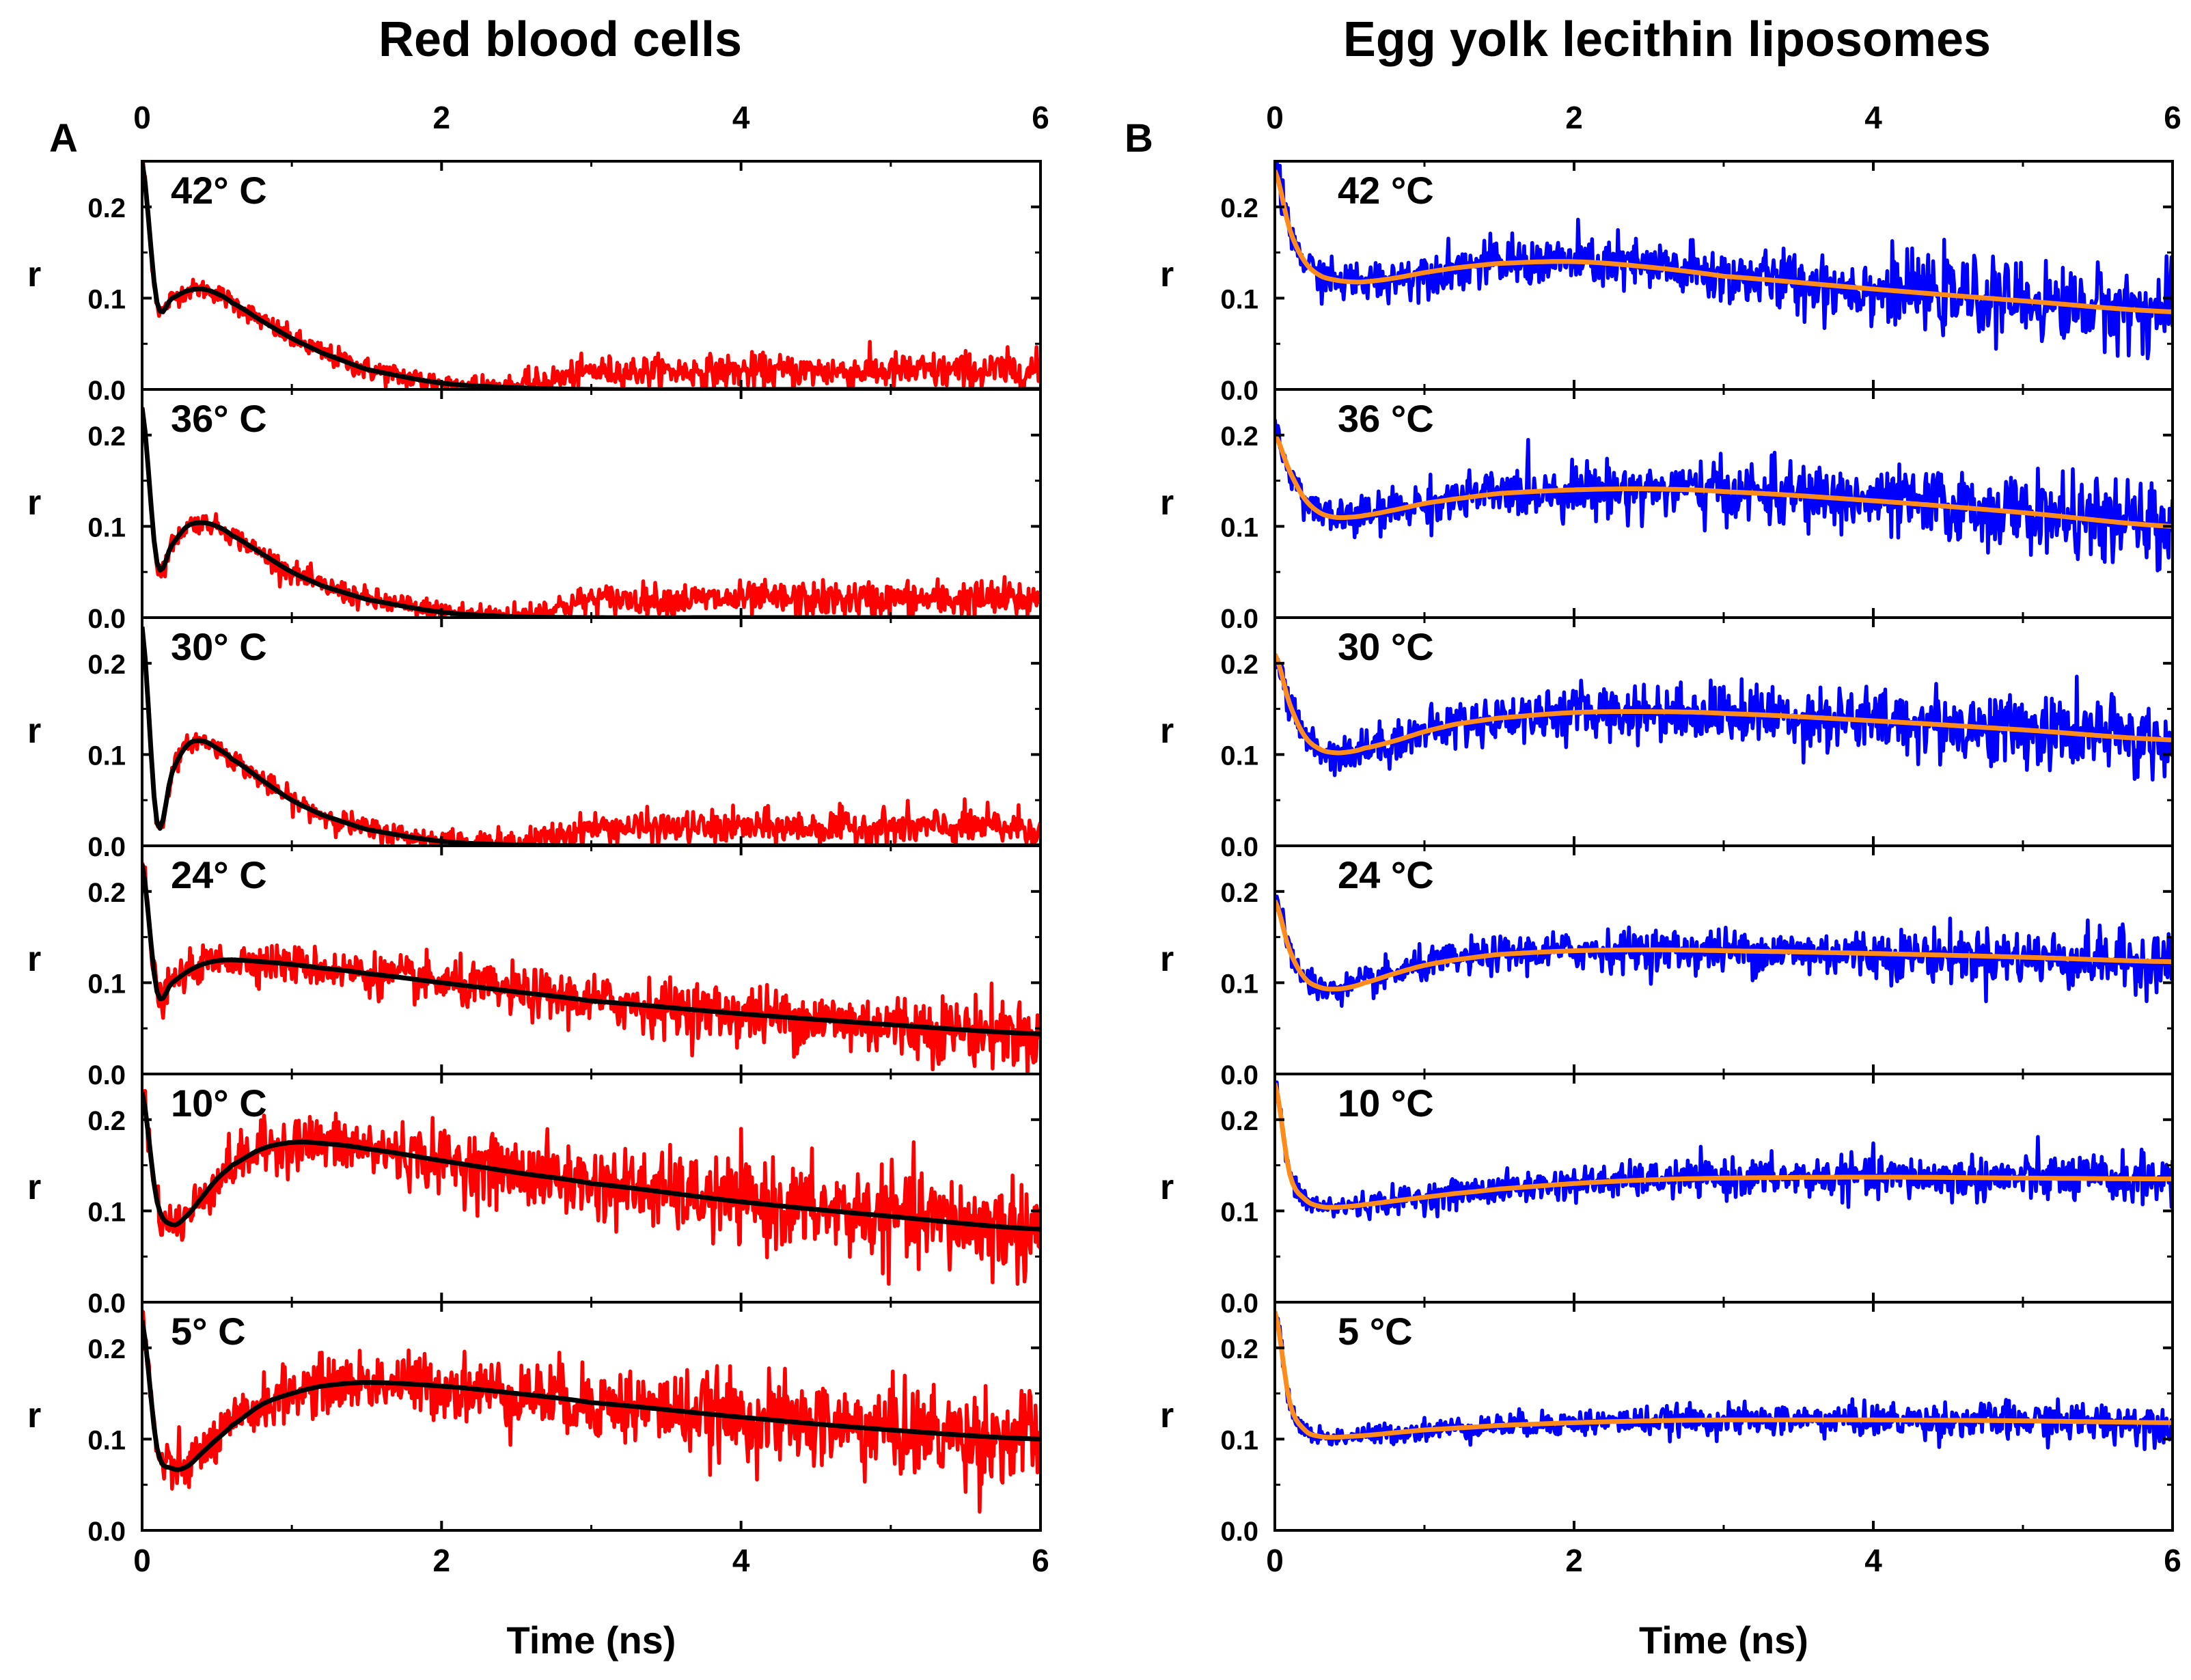 The width and height of the screenshot is (2191, 1680). I want to click on subplot: 0.0 0.1 0.2 r 36° C, so click(534, 511).